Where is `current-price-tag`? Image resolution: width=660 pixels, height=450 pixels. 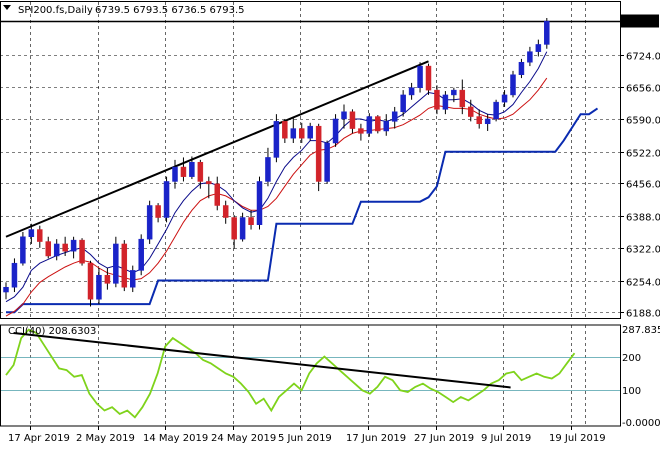 current-price-tag is located at coordinates (640, 21).